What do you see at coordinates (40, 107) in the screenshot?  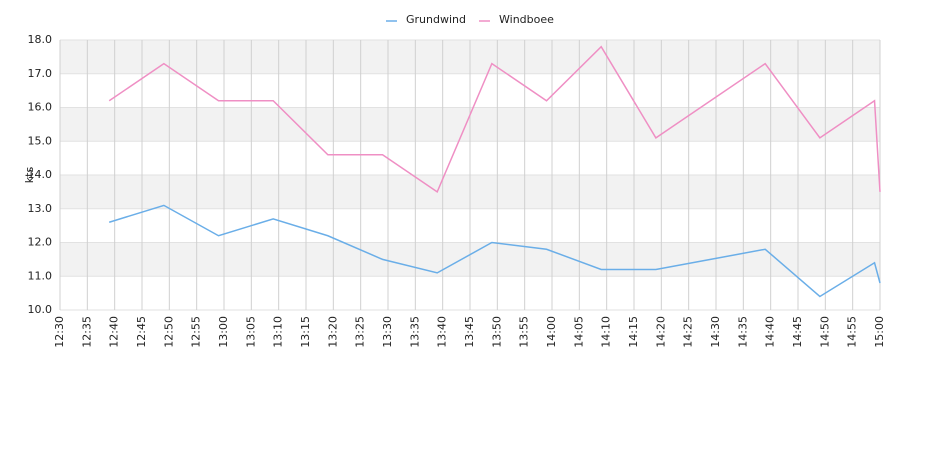 I see `y-tick-label: 16.0` at bounding box center [40, 107].